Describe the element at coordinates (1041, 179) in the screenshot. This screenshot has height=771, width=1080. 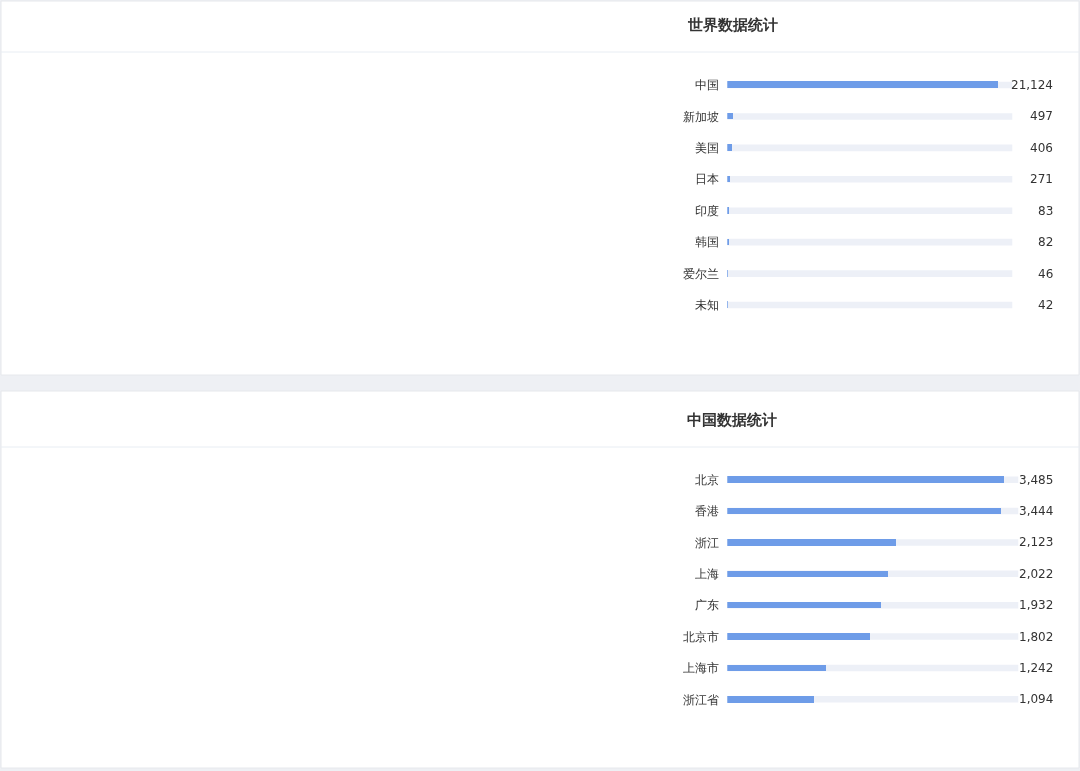
I see `data-label: 271` at that location.